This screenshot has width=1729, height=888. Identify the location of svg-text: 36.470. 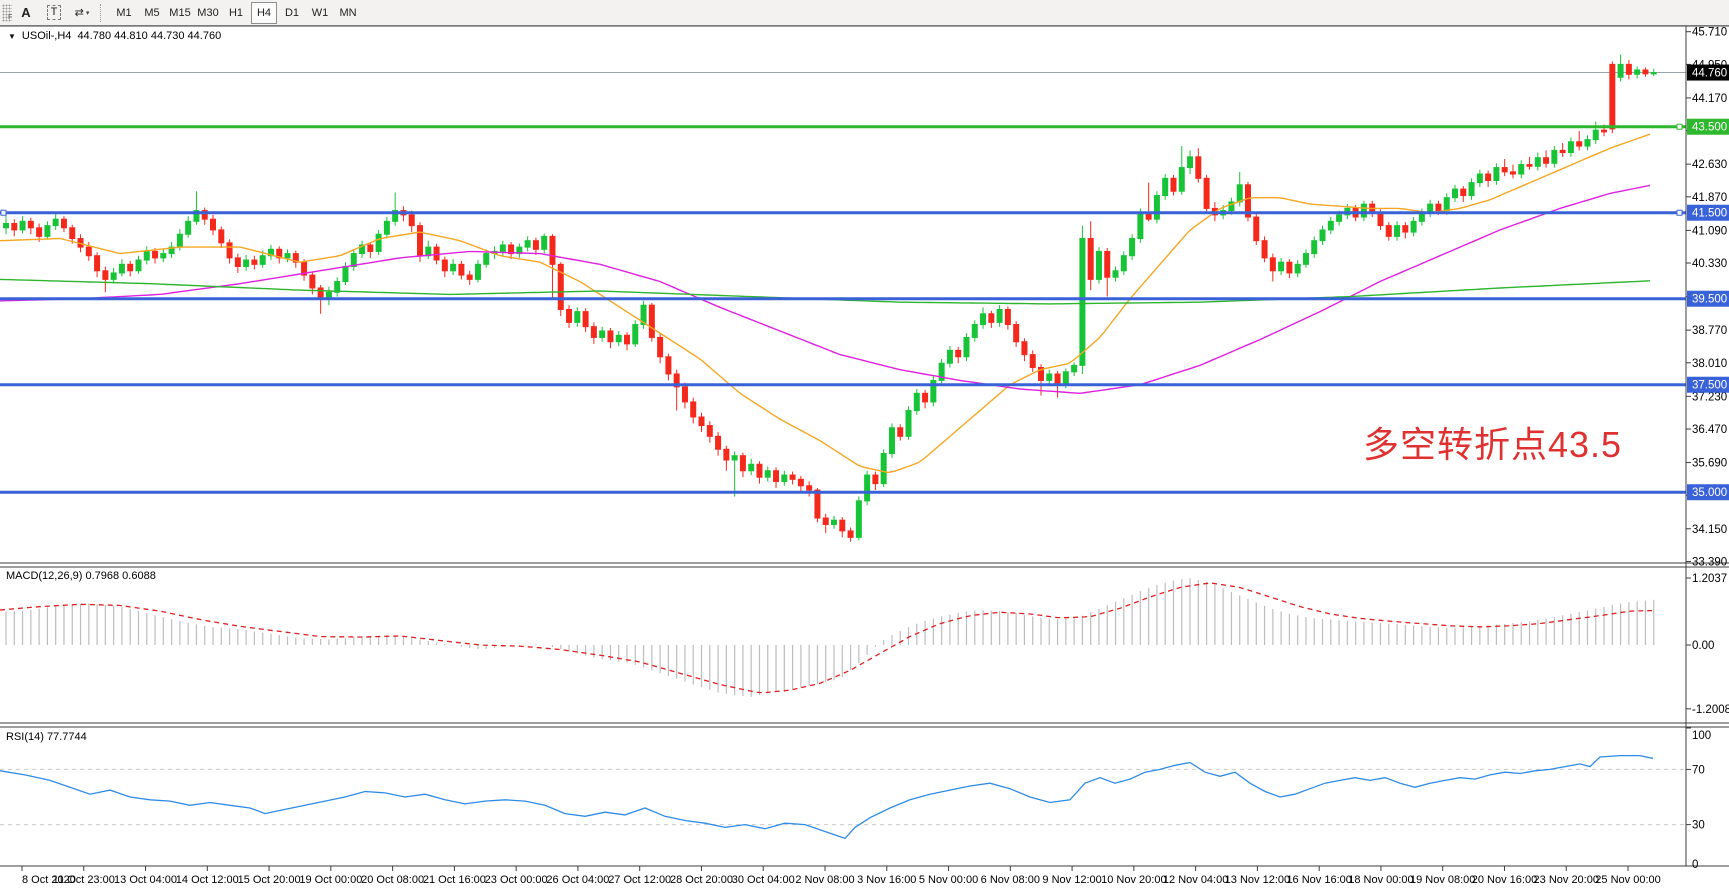
(1709, 430).